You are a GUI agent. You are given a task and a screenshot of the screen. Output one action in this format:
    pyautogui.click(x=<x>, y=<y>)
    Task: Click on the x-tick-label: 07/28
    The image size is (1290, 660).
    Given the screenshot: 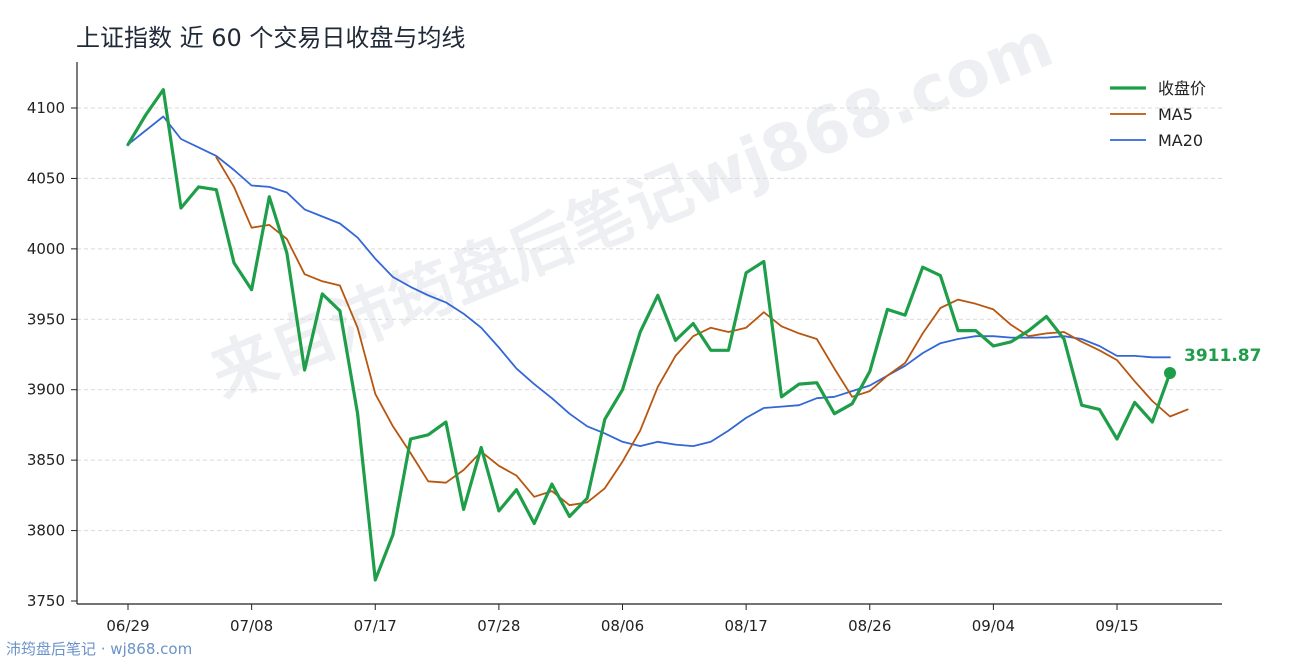 What is the action you would take?
    pyautogui.click(x=498, y=626)
    